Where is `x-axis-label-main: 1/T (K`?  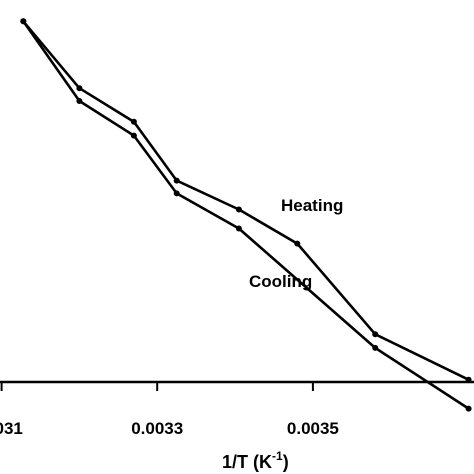 x-axis-label-main: 1/T (K is located at coordinates (247, 462).